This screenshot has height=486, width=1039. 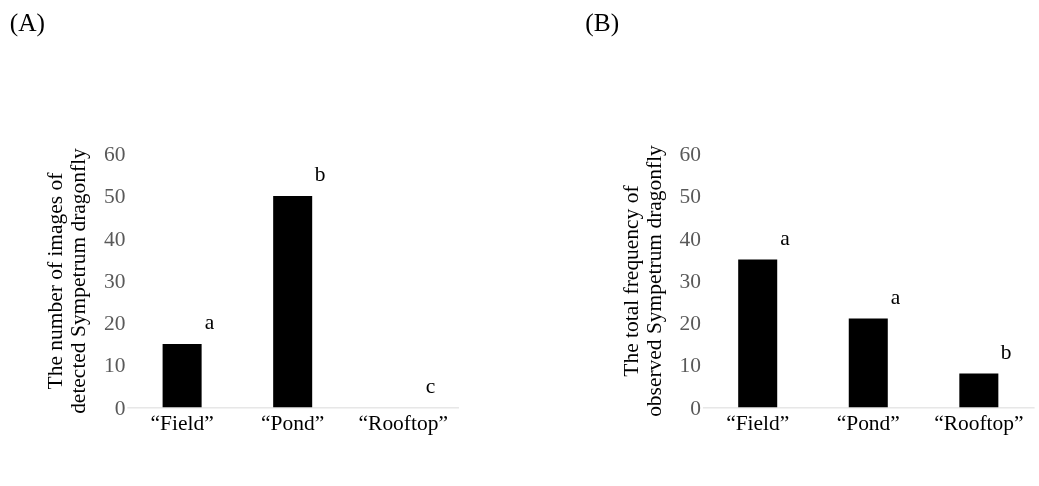 What do you see at coordinates (27, 22) in the screenshot?
I see `chart-title: (A)` at bounding box center [27, 22].